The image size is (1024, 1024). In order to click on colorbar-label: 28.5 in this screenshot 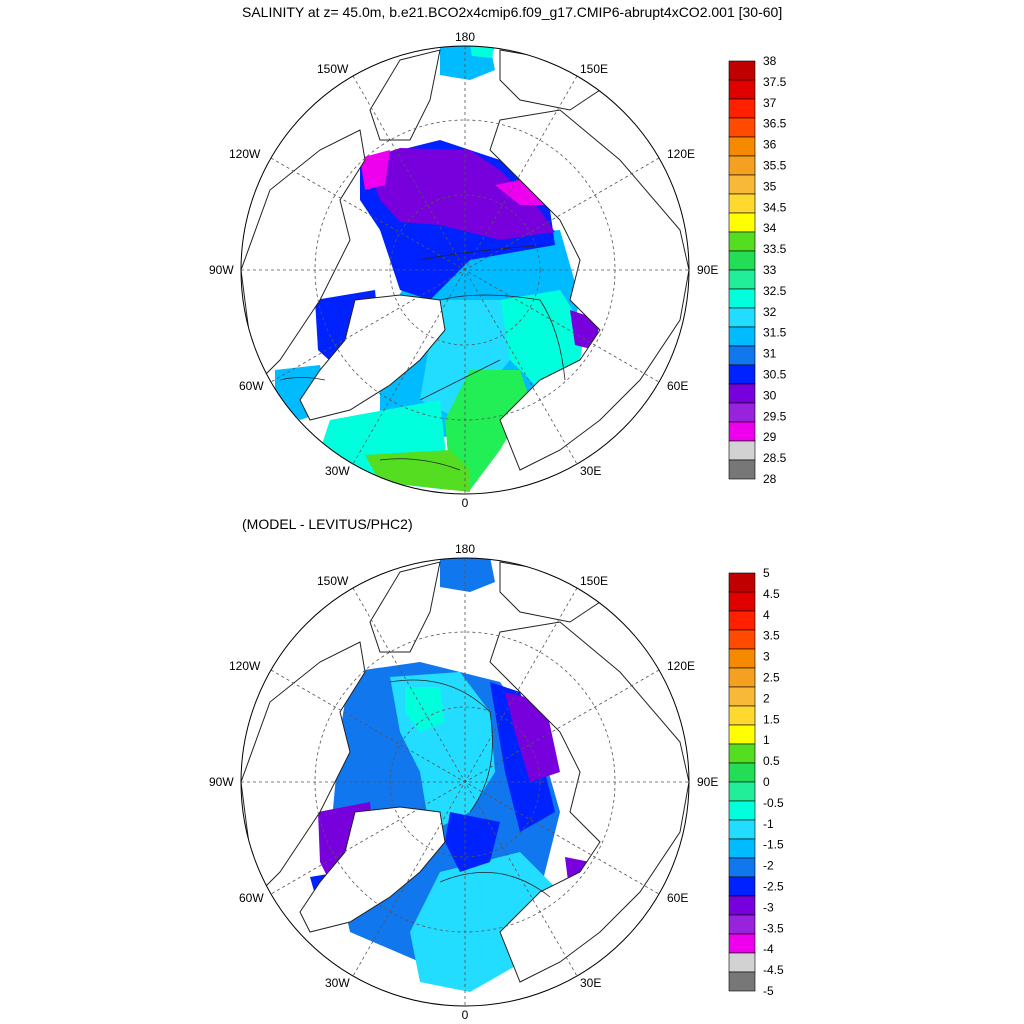, I will do `click(775, 458)`.